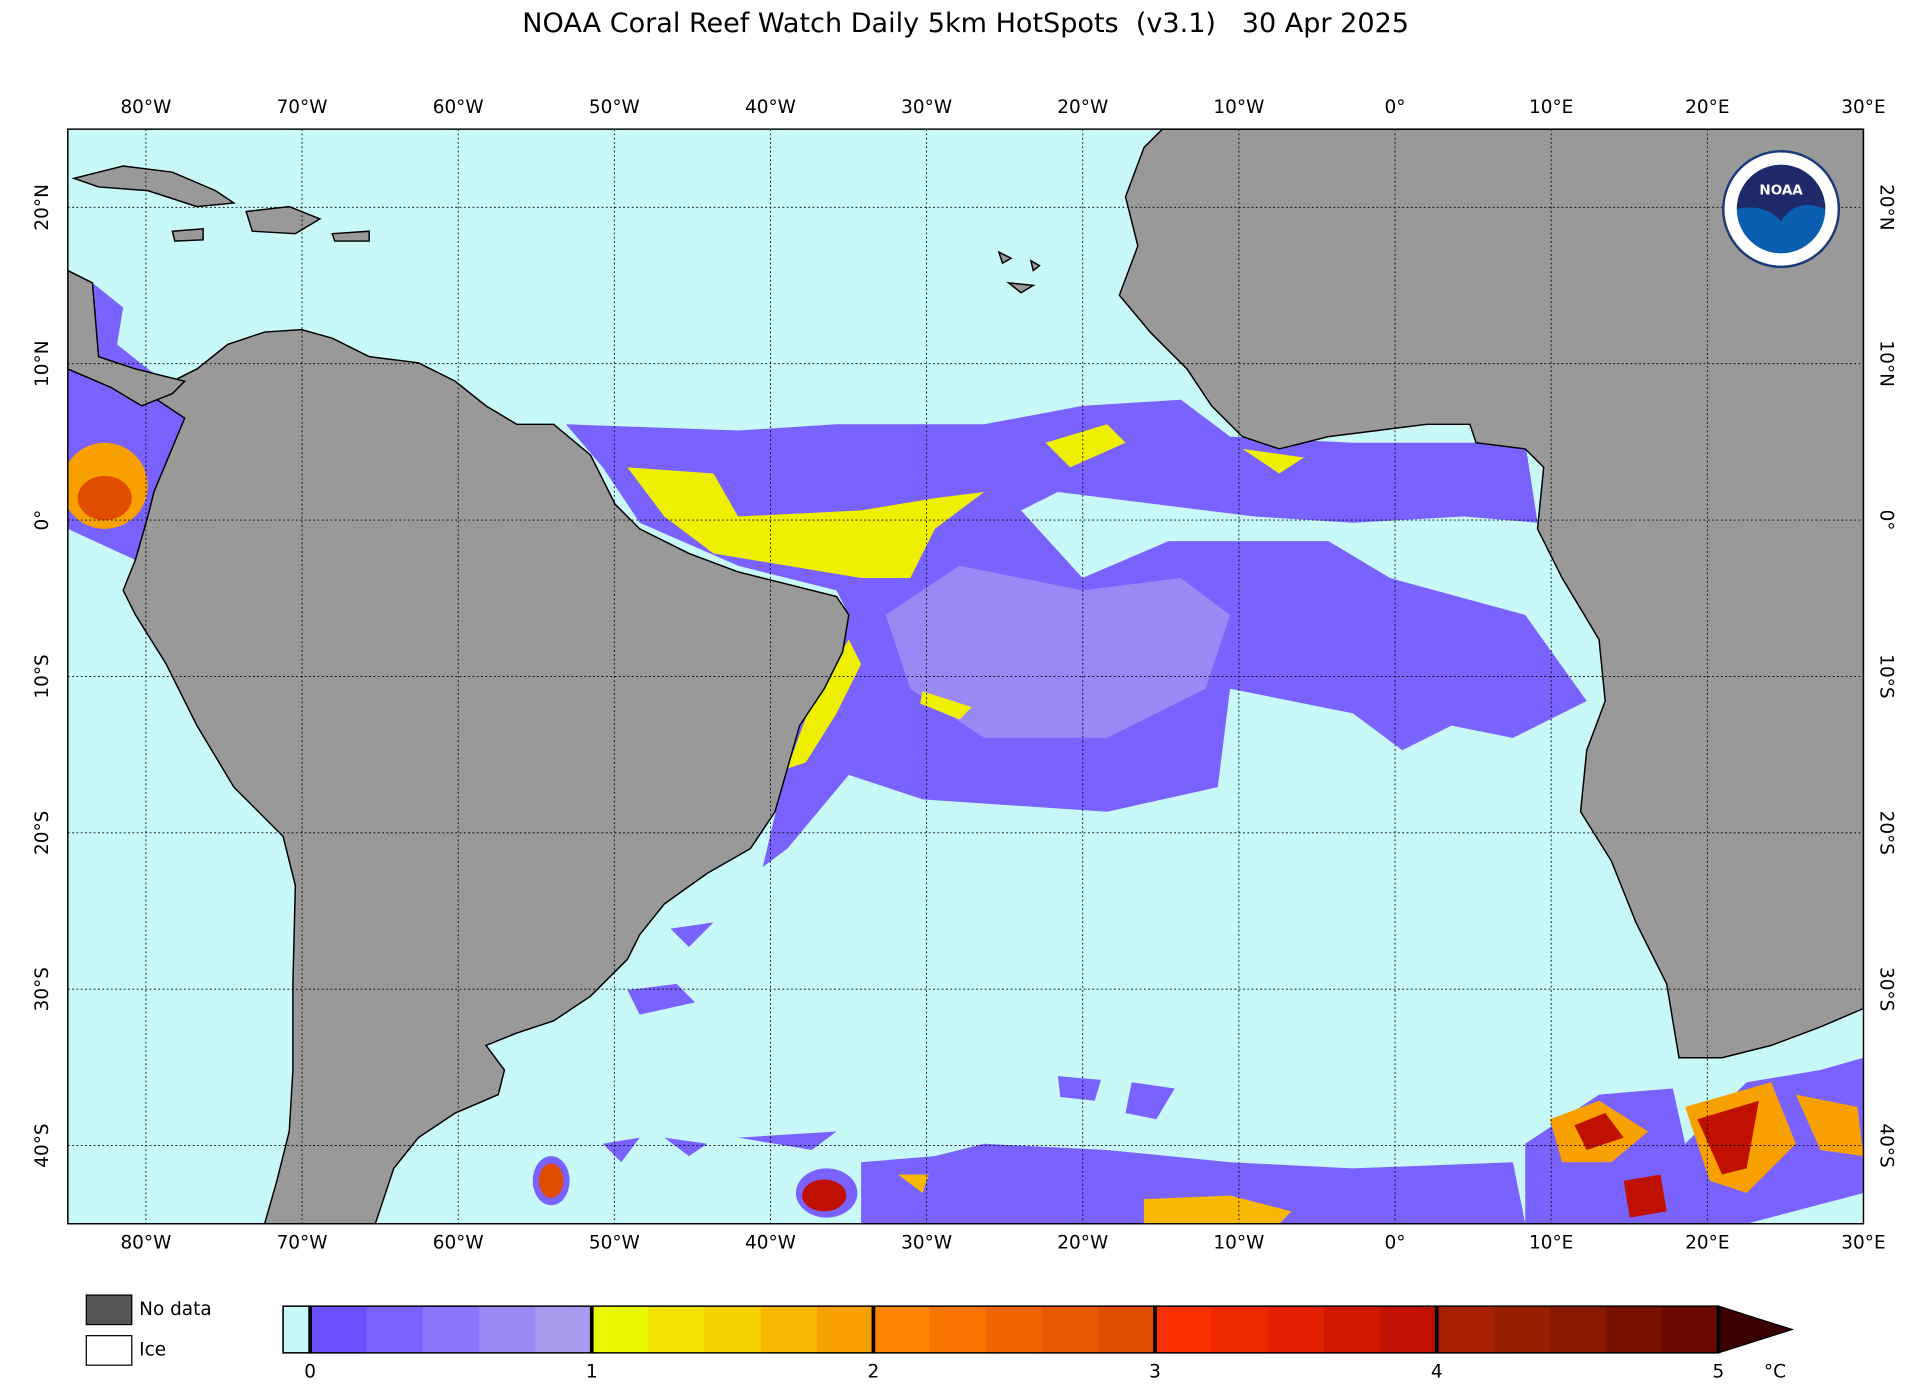  Describe the element at coordinates (874, 1372) in the screenshot. I see `colorbar-tick-label: 2` at that location.